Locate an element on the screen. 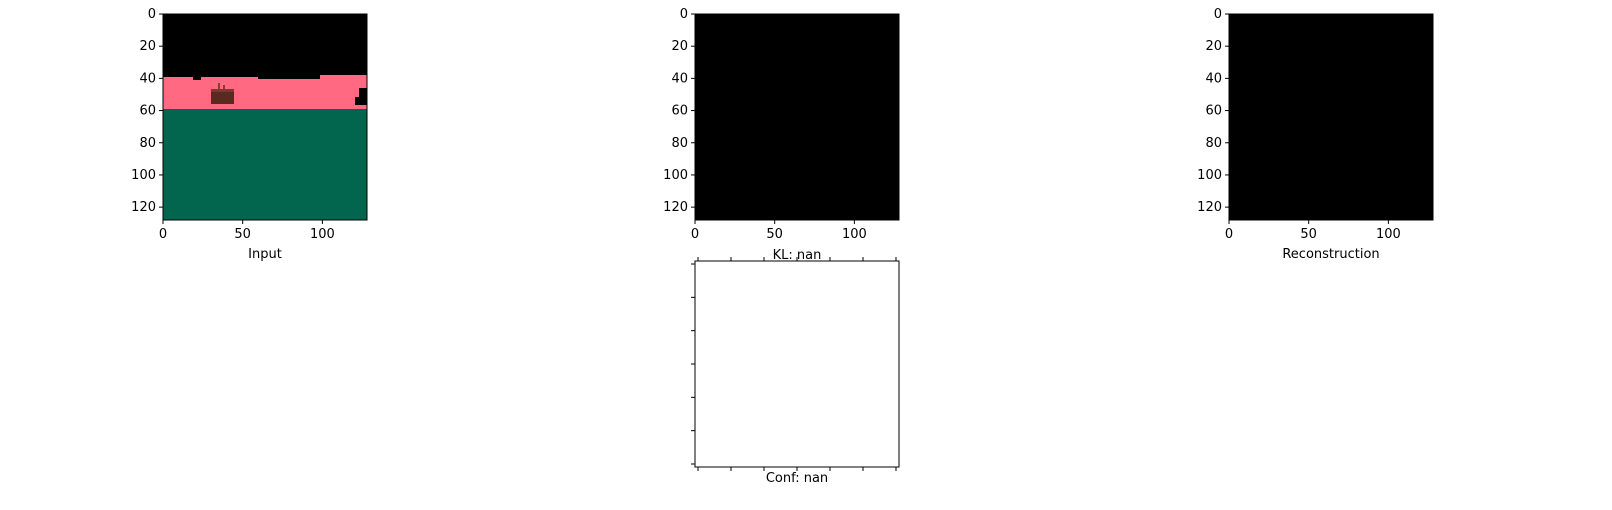  kl-y-ticks: 0 20 40 60 80 100 120 is located at coordinates (679, 111).